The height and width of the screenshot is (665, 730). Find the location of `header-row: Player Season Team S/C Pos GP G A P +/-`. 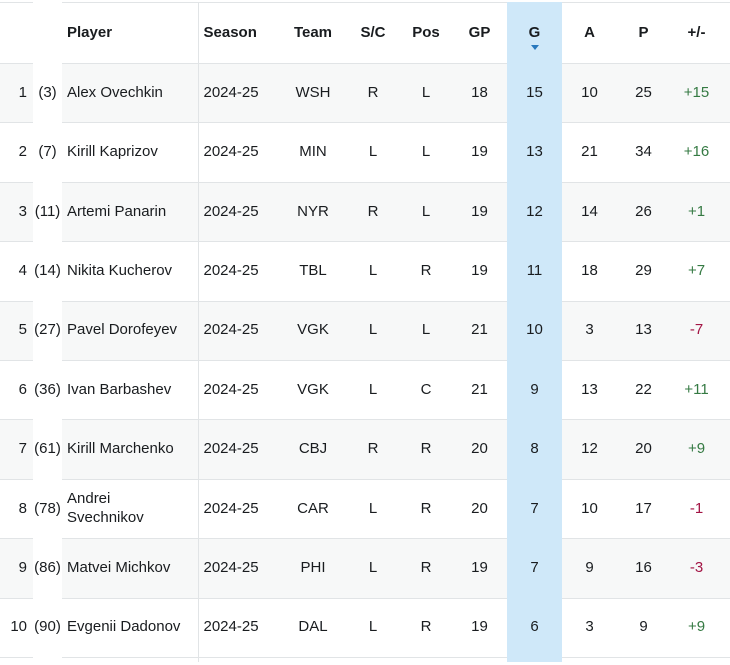

header-row: Player Season Team S/C Pos GP G A P +/- is located at coordinates (365, 33).